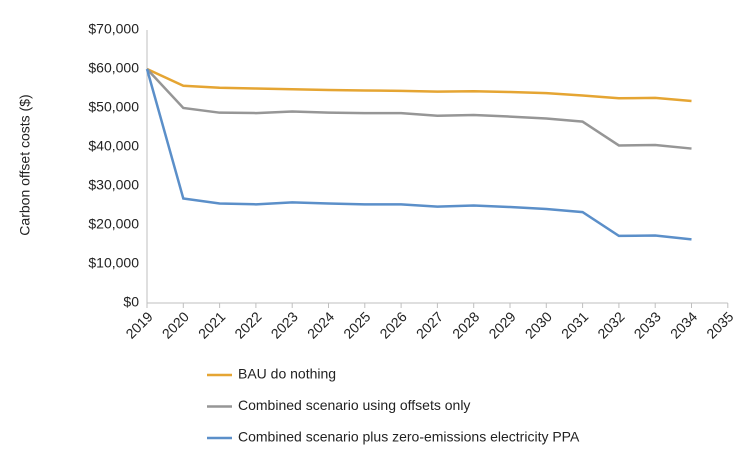 The width and height of the screenshot is (755, 468). Describe the element at coordinates (538, 324) in the screenshot. I see `x-tick-label: 2030` at that location.